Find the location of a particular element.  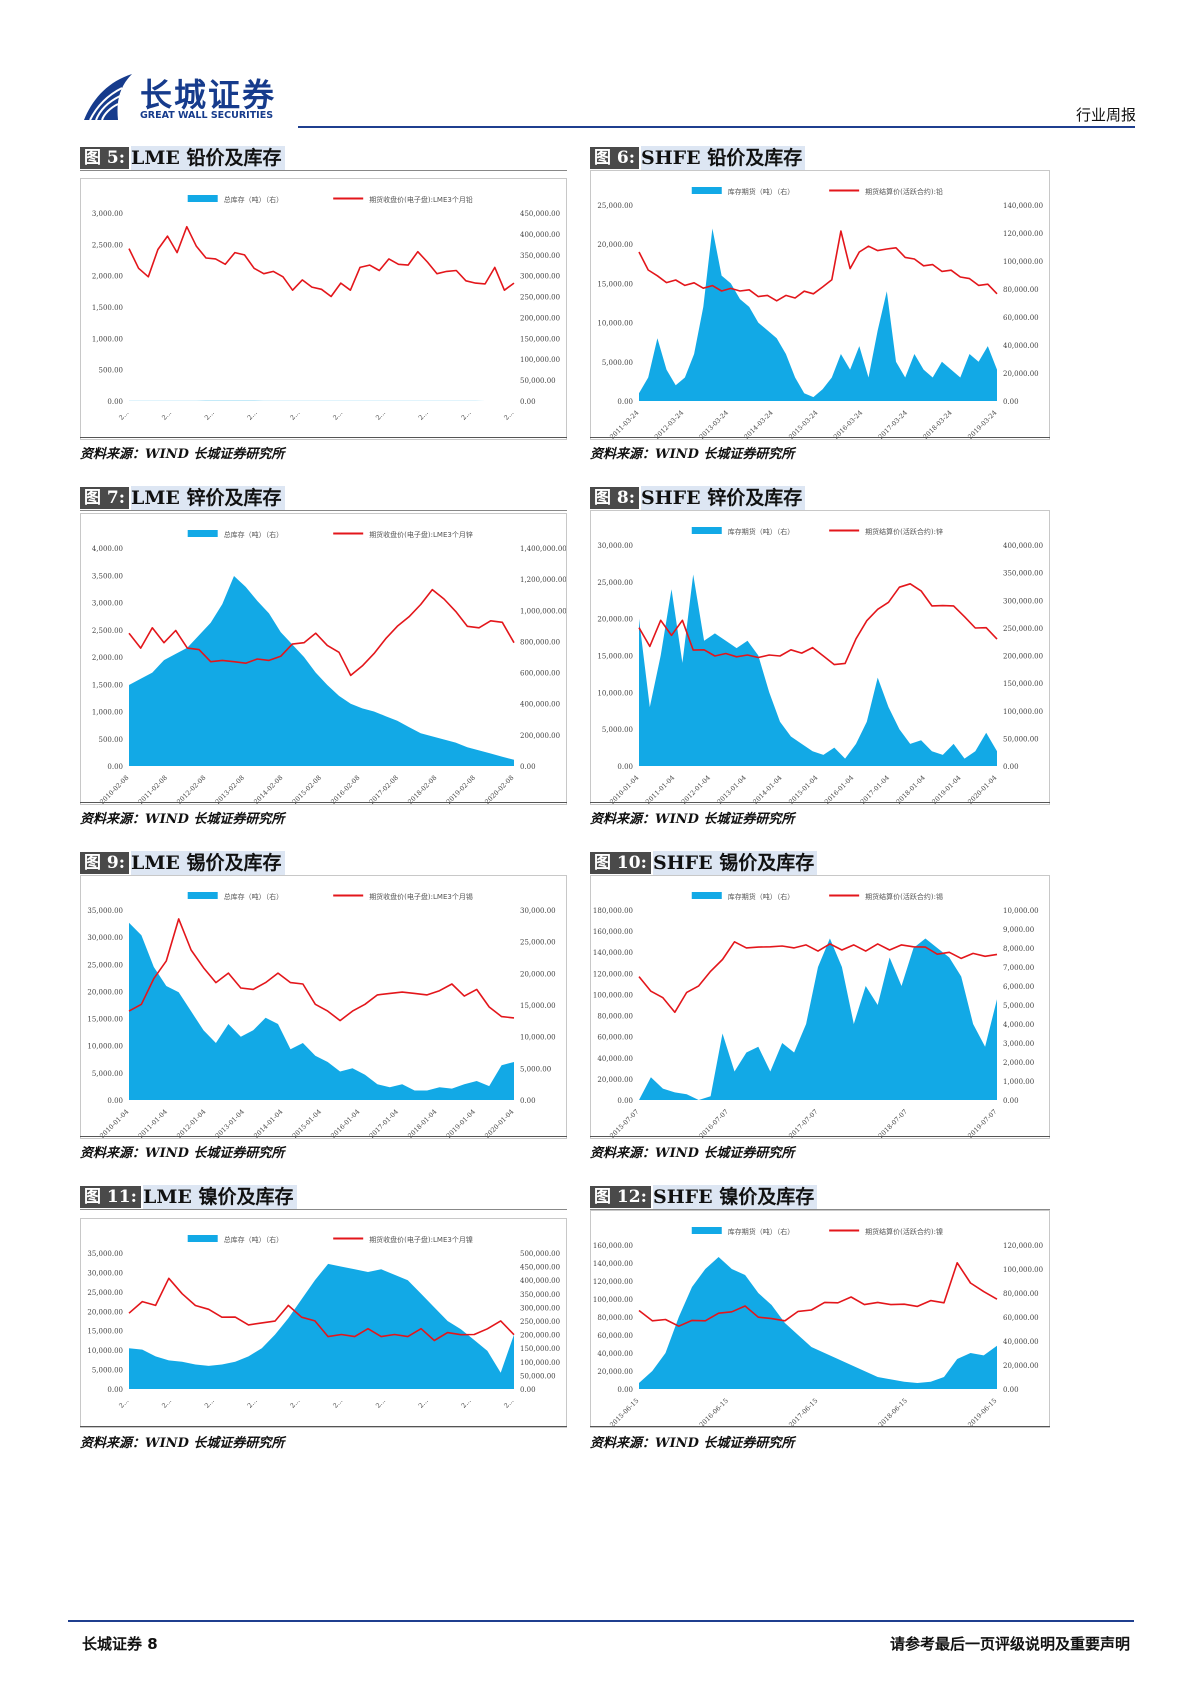

x-axis-tick: 2018-01-04 is located at coordinates (422, 1123).